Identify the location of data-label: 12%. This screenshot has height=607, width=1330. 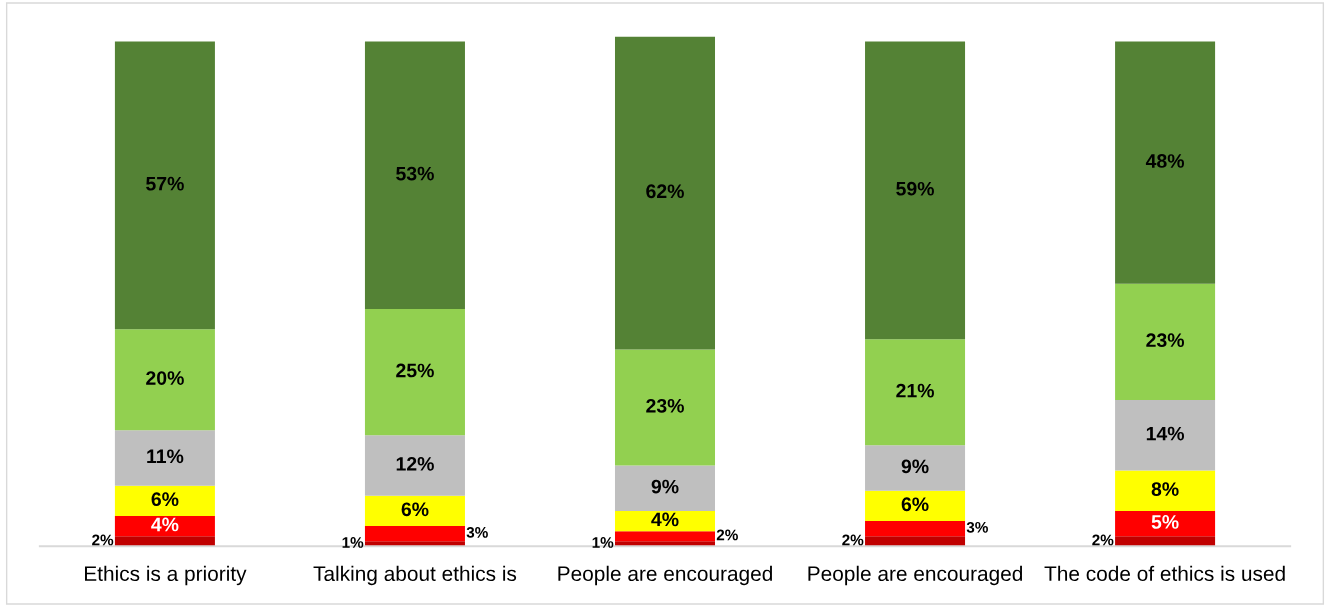
(415, 463).